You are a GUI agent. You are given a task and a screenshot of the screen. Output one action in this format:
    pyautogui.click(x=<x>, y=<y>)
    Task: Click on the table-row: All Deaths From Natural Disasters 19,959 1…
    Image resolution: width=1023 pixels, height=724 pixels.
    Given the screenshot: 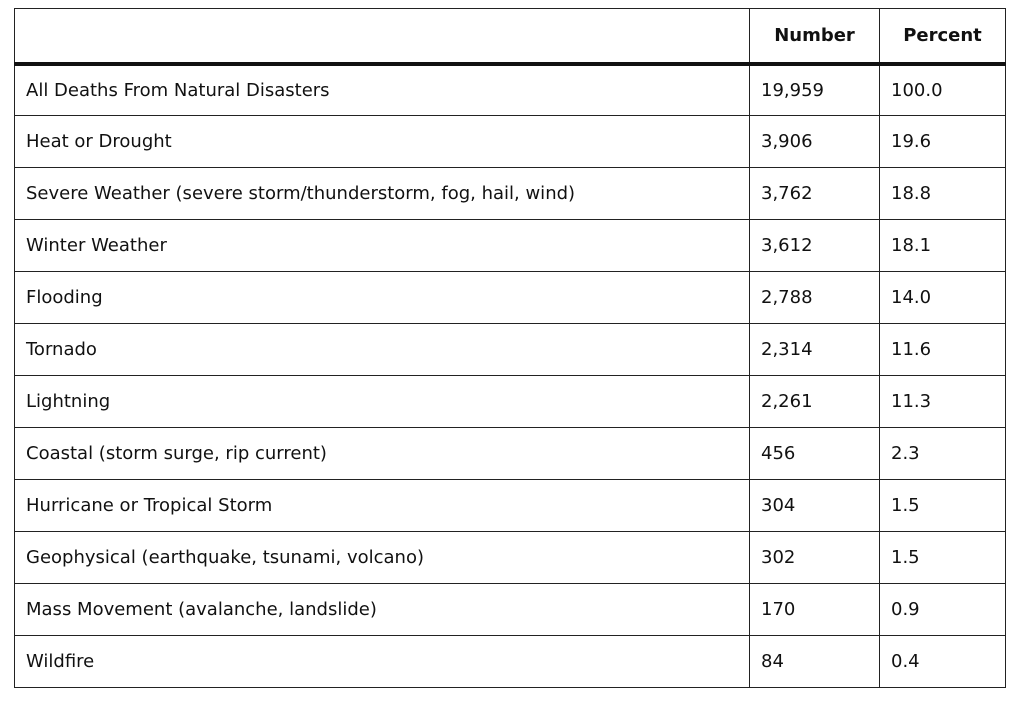 What is the action you would take?
    pyautogui.click(x=510, y=89)
    